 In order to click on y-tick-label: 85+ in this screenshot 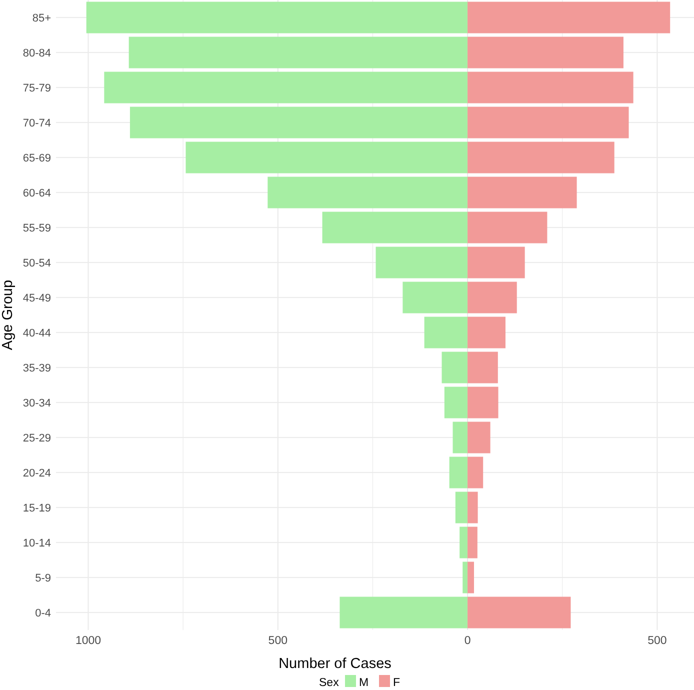, I will do `click(41, 18)`.